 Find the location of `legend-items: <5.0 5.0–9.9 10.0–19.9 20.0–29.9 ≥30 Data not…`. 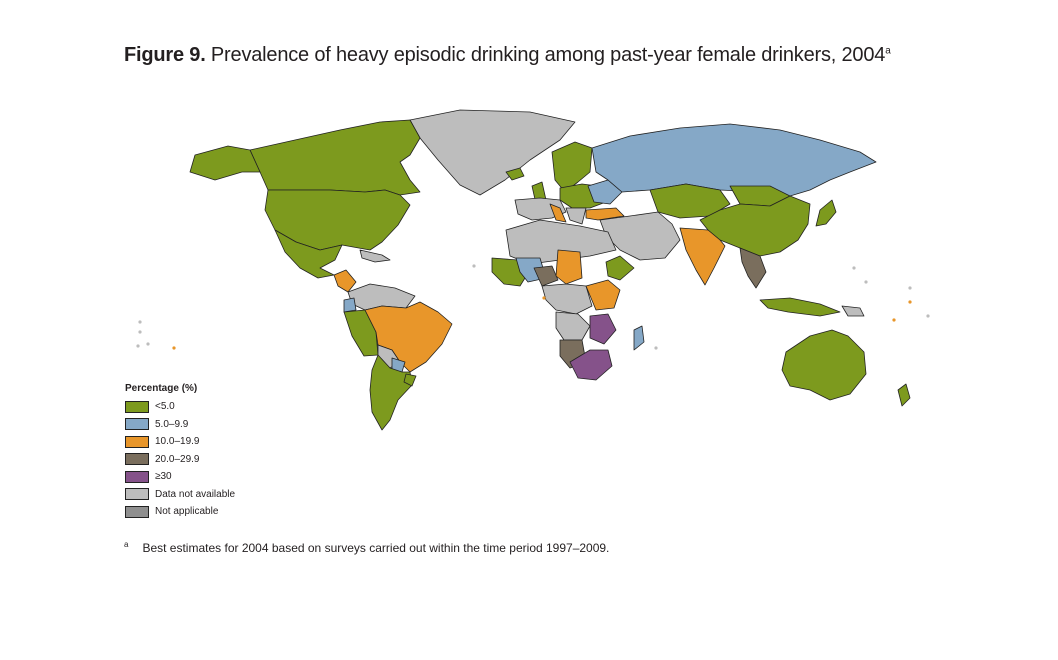

legend-items: <5.0 5.0–9.9 10.0–19.9 20.0–29.9 ≥30 Data not… is located at coordinates (180, 459).